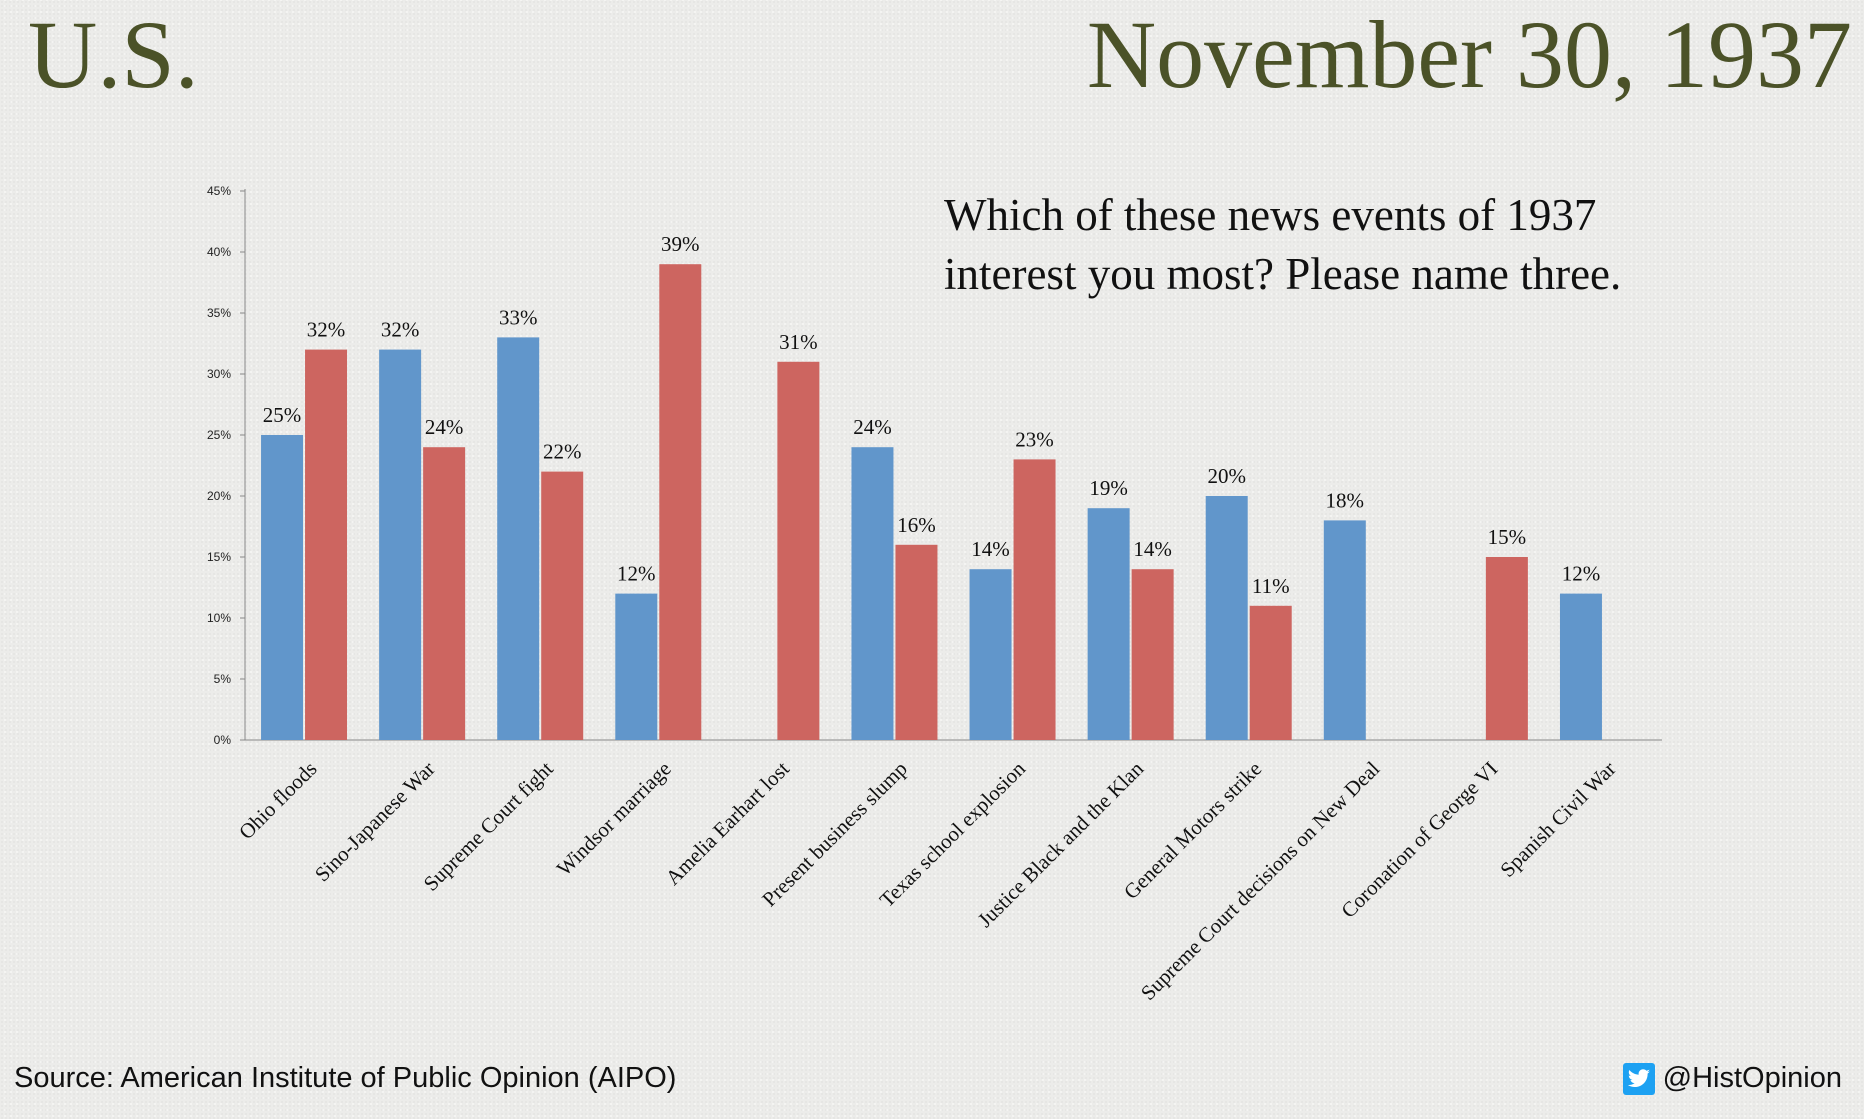 The height and width of the screenshot is (1119, 1864). I want to click on data-label: 39%, so click(680, 244).